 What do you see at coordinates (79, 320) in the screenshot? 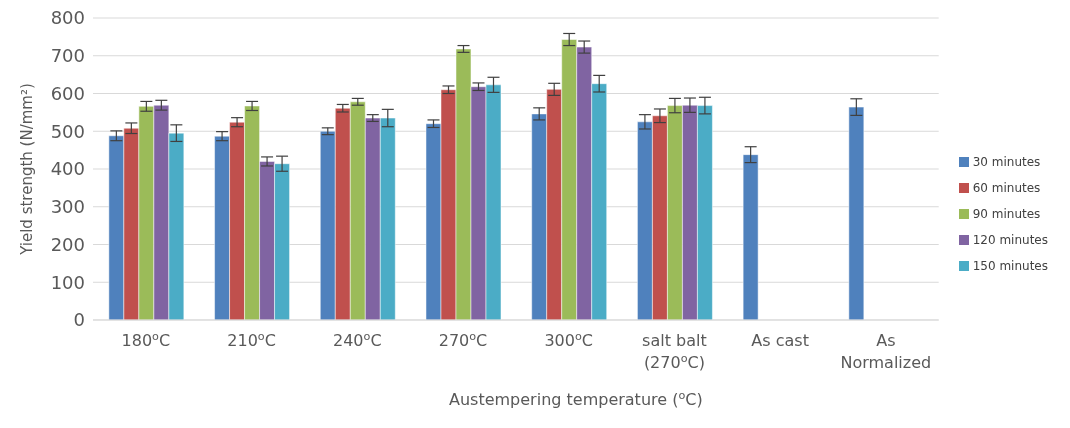
I see `y-tick-label: 0` at bounding box center [79, 320].